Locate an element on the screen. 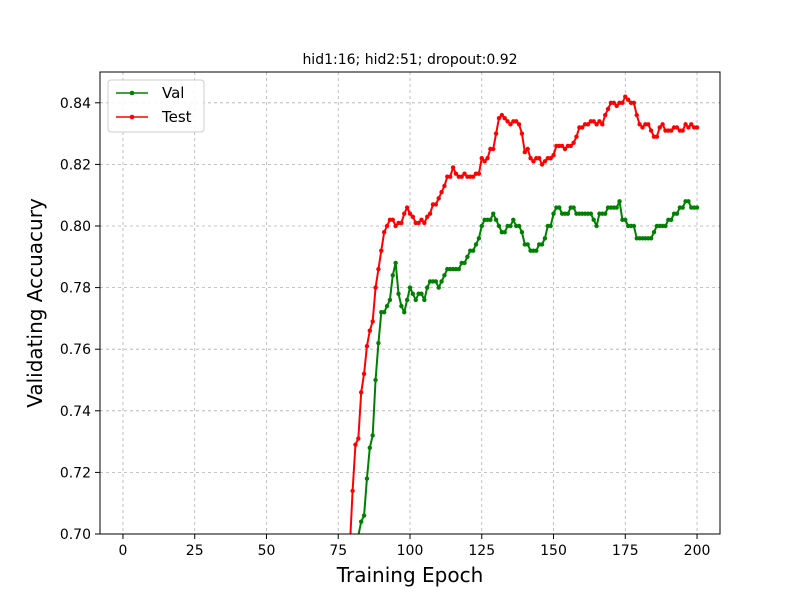 This screenshot has width=800, height=600. y-axis-title: Validating Accuacury is located at coordinates (35, 303).